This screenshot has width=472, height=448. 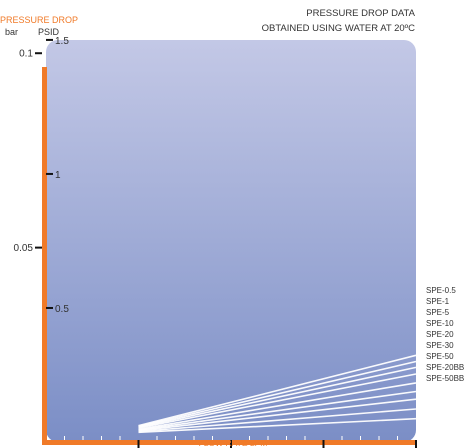 What do you see at coordinates (24, 248) in the screenshot?
I see `bar-tick-label: 0.05` at bounding box center [24, 248].